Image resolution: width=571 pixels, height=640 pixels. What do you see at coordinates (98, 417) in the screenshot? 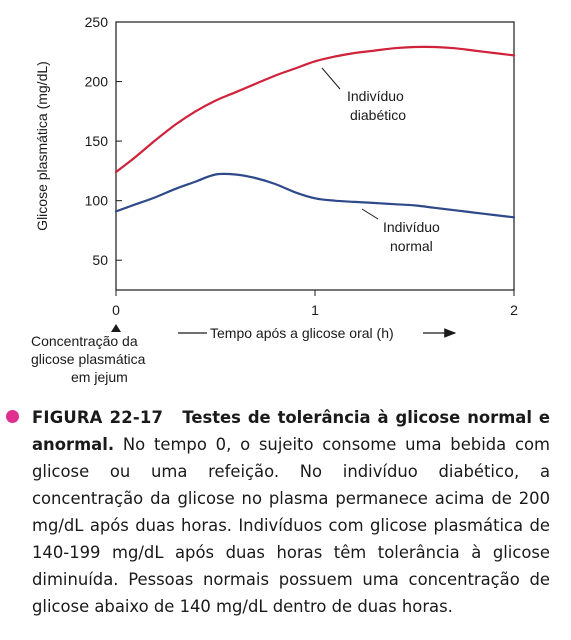
I see `caption-label: FIGURA 22-17` at bounding box center [98, 417].